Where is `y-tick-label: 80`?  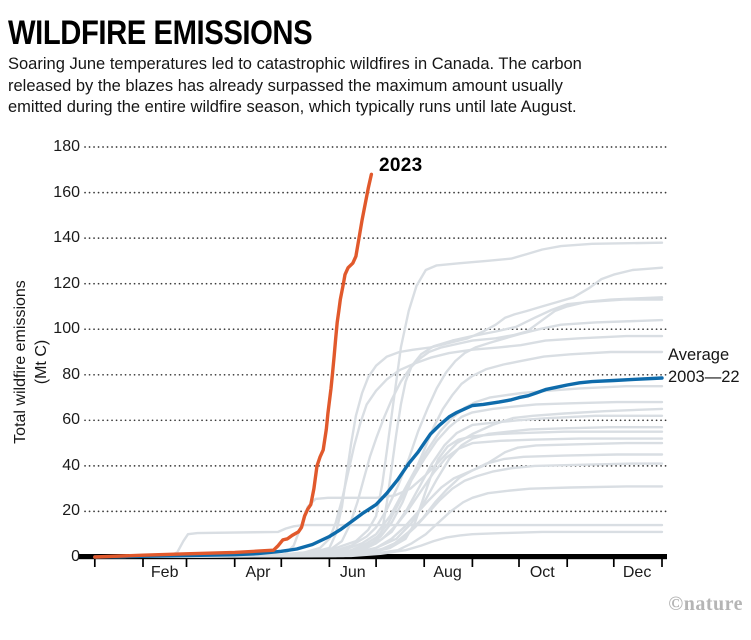
y-tick-label: 80 is located at coordinates (71, 374).